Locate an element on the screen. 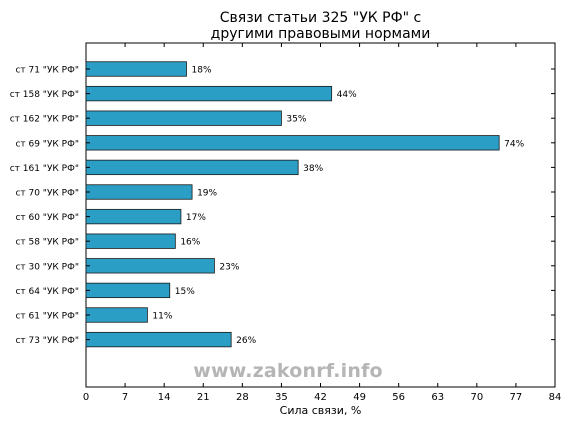  y-tick-label: ст 69 "УК РФ" is located at coordinates (47, 144).